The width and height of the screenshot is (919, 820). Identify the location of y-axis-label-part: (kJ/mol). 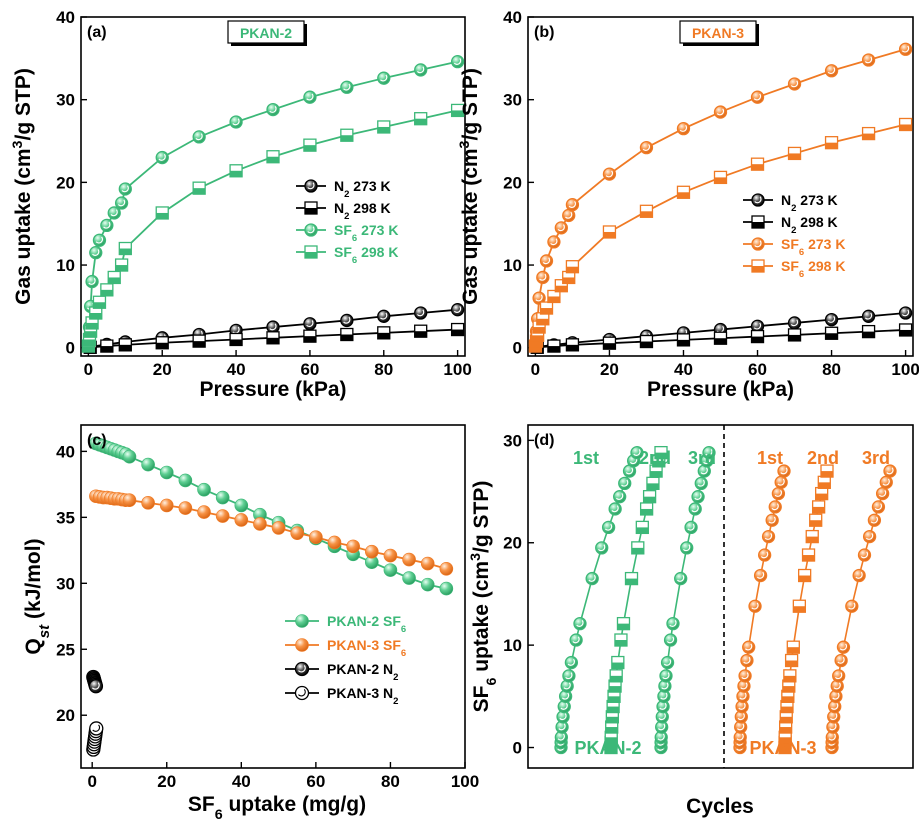
(33, 581).